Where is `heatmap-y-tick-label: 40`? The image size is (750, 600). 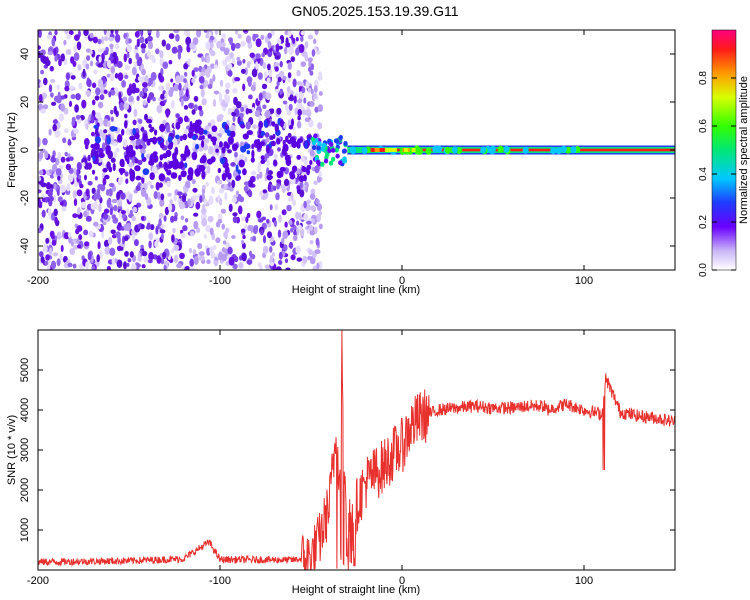 heatmap-y-tick-label: 40 is located at coordinates (25, 54).